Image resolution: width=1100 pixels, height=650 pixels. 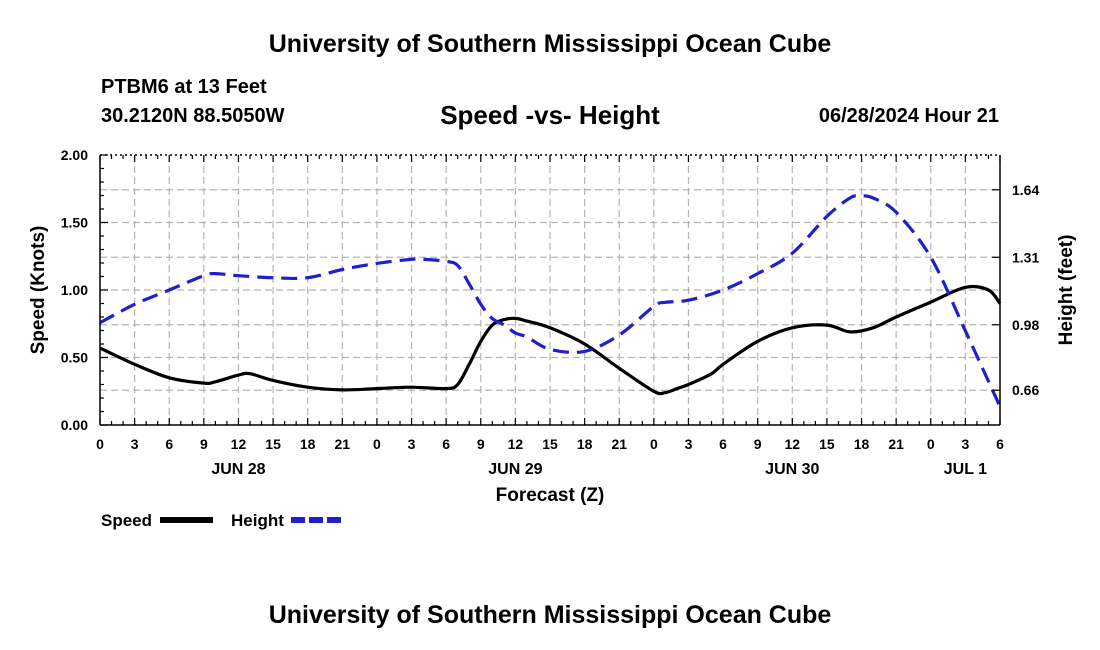 What do you see at coordinates (74, 358) in the screenshot?
I see `y-tick-label: 0.50` at bounding box center [74, 358].